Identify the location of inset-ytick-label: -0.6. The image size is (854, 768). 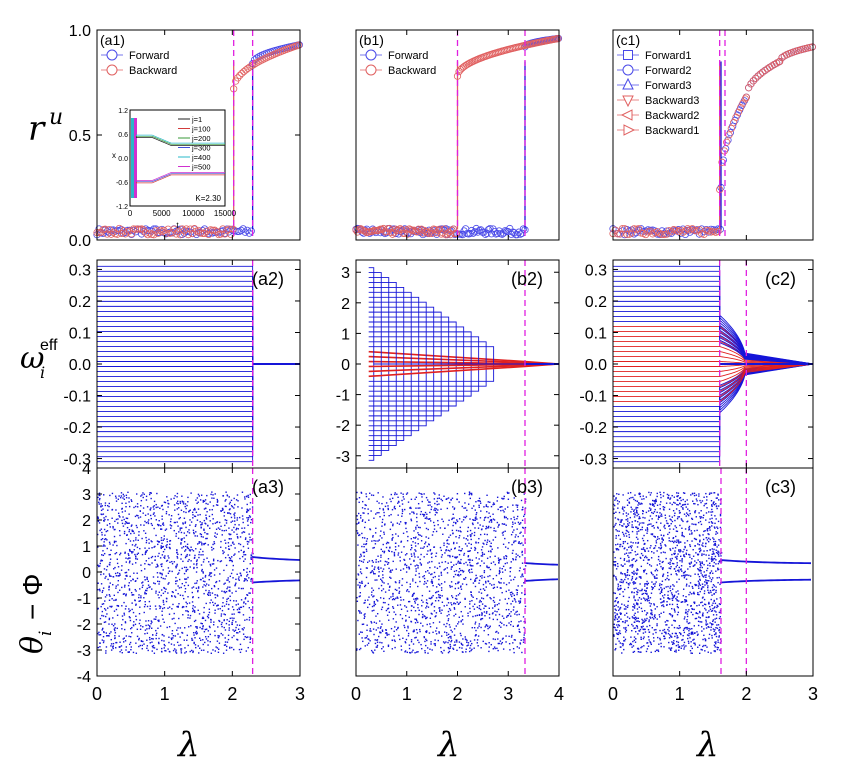
(122, 183).